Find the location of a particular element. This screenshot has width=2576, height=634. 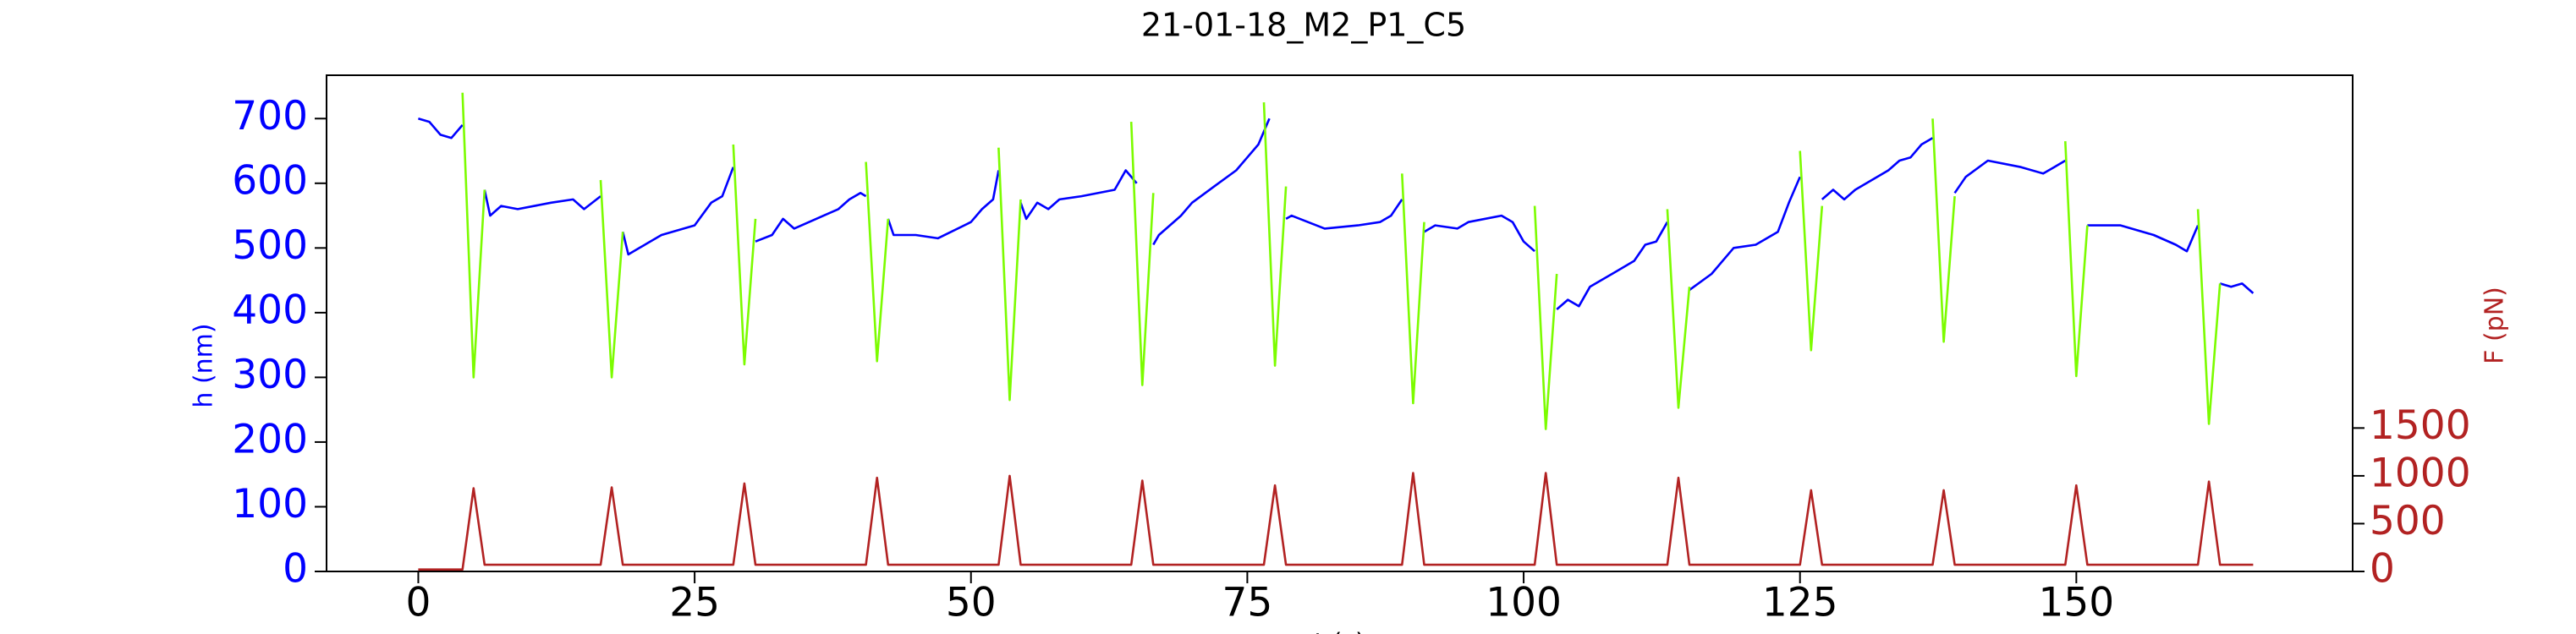

y2-tick-label: 1000 is located at coordinates (2420, 473).